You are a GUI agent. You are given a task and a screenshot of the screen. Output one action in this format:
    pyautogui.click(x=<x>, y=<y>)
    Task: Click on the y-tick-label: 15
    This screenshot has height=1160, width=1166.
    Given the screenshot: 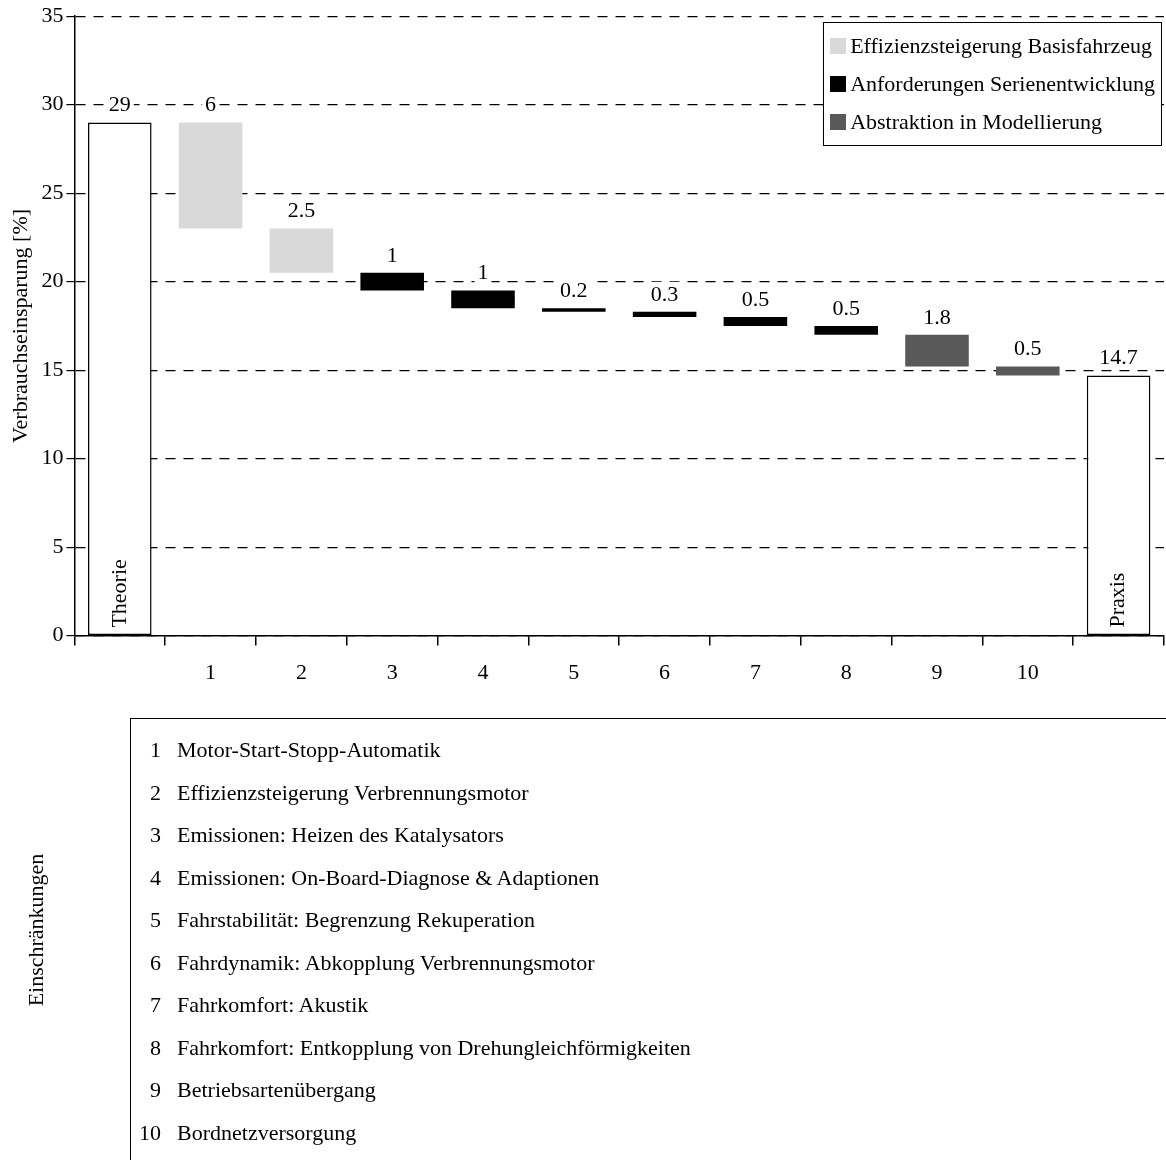 What is the action you would take?
    pyautogui.click(x=52, y=368)
    